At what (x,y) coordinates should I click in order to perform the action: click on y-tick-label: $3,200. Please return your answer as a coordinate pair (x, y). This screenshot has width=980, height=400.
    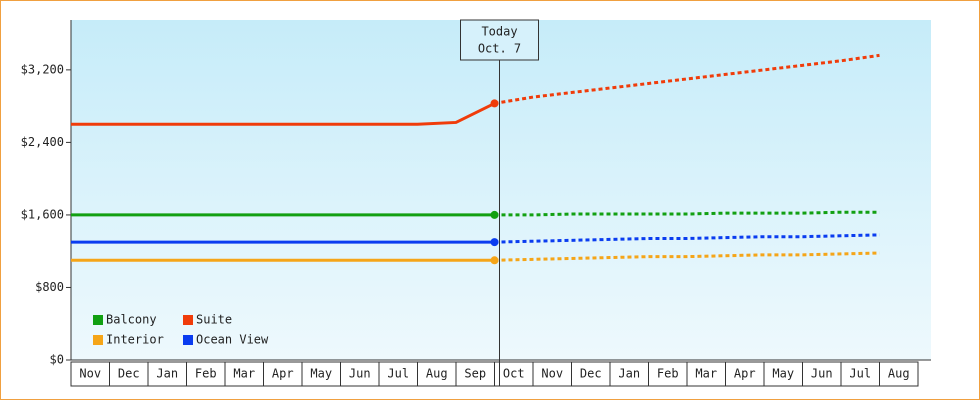
    Looking at the image, I should click on (42, 69).